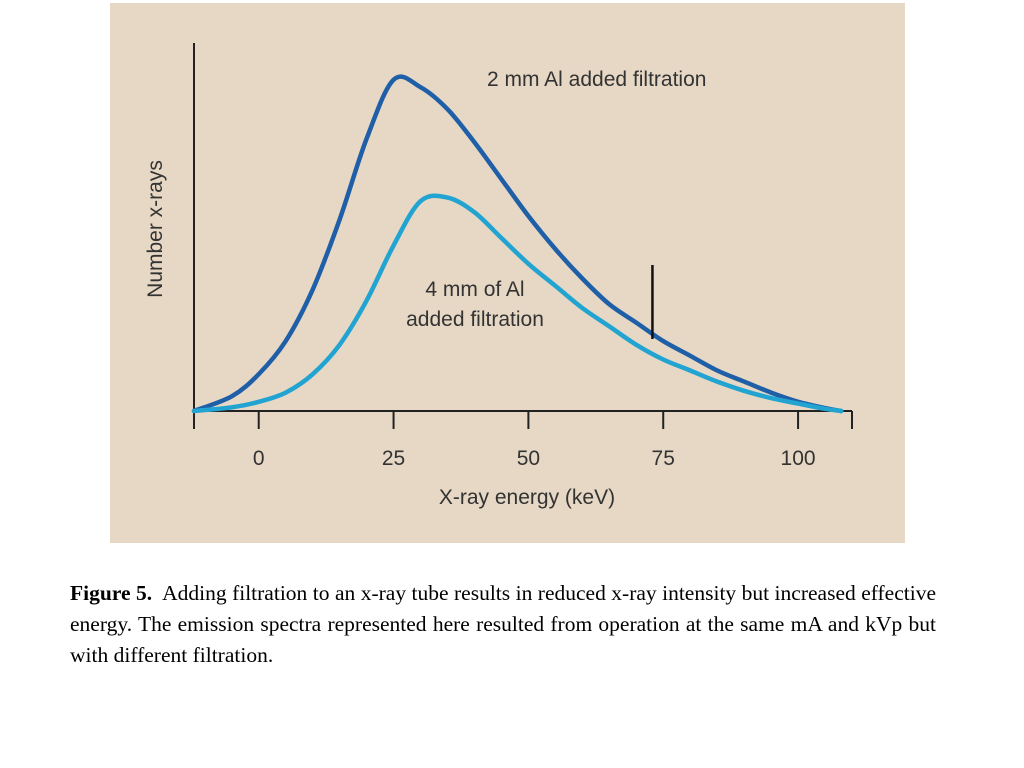 The width and height of the screenshot is (1024, 768). I want to click on annotation-4mm-line: added filtration, so click(475, 319).